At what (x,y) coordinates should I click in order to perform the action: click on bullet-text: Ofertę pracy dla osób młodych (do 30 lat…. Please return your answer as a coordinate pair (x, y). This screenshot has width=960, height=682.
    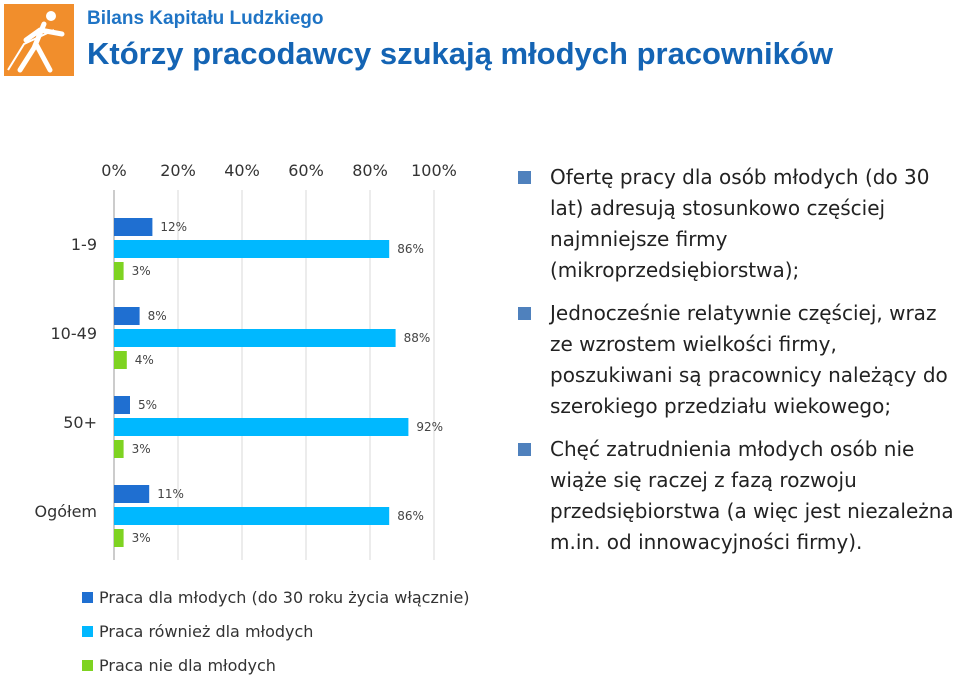
    Looking at the image, I should click on (740, 223).